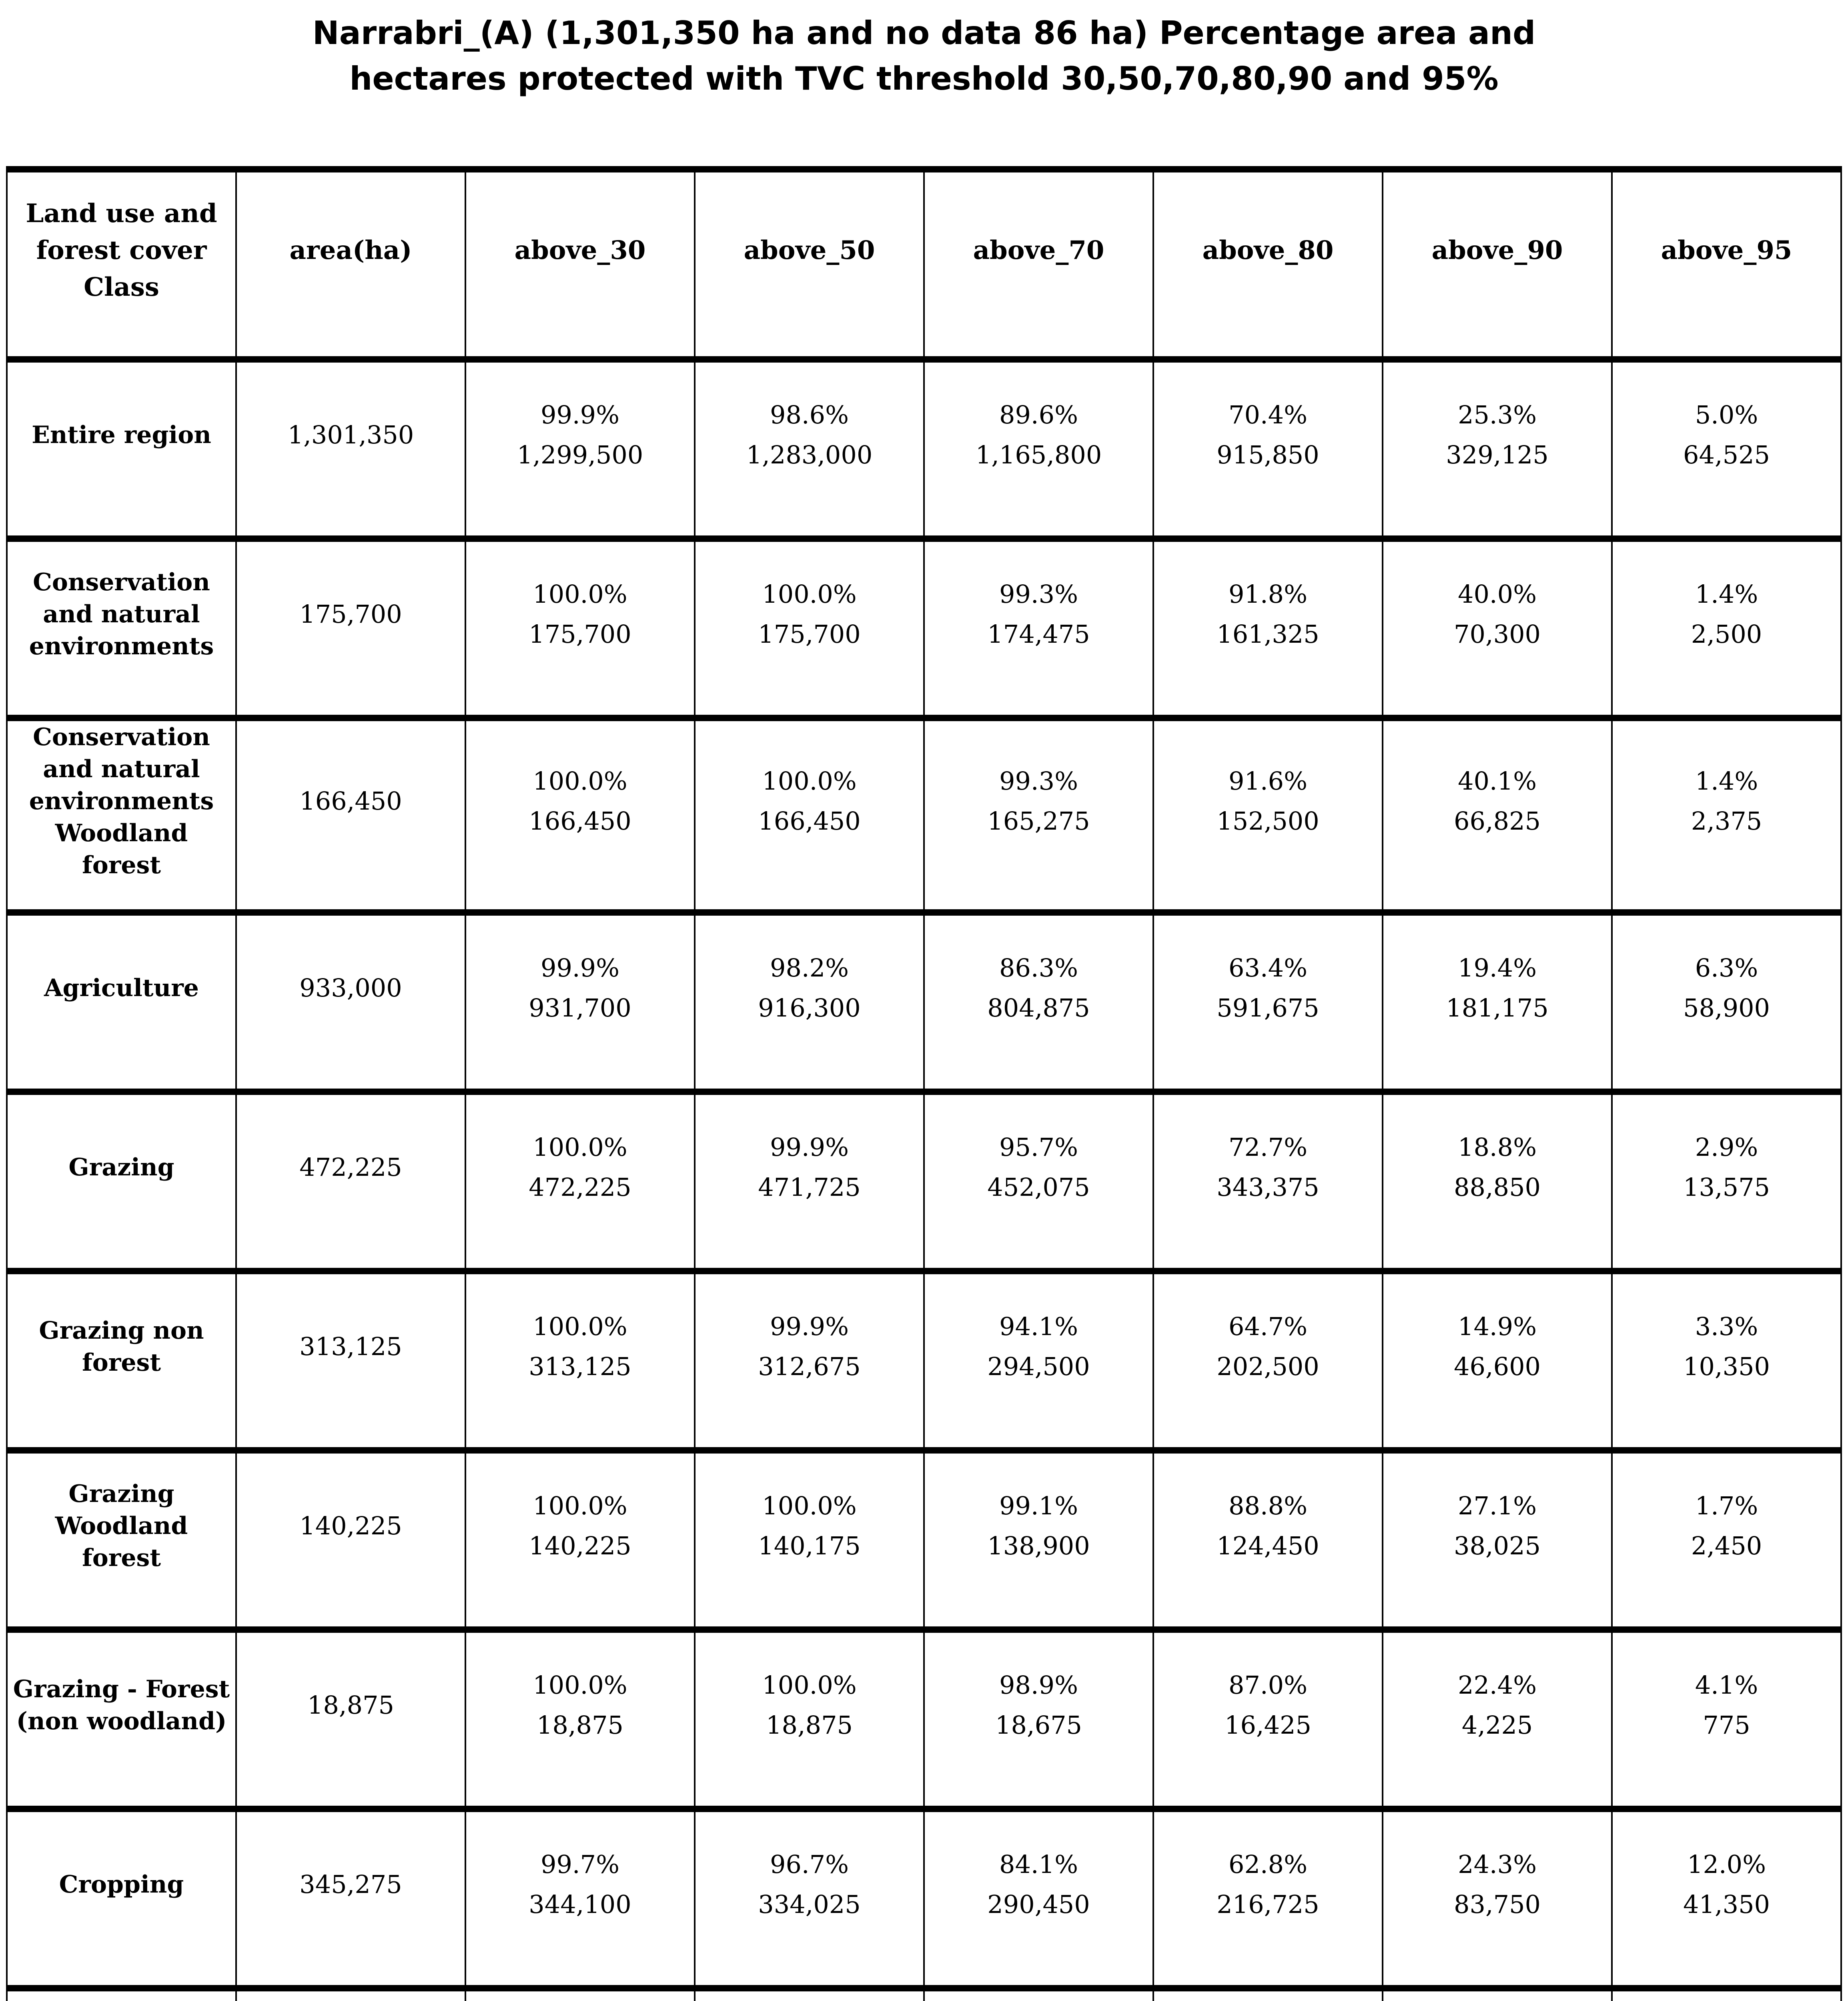 The height and width of the screenshot is (2001, 1848). Describe the element at coordinates (1726, 454) in the screenshot. I see `hectares-value: 64,525` at that location.